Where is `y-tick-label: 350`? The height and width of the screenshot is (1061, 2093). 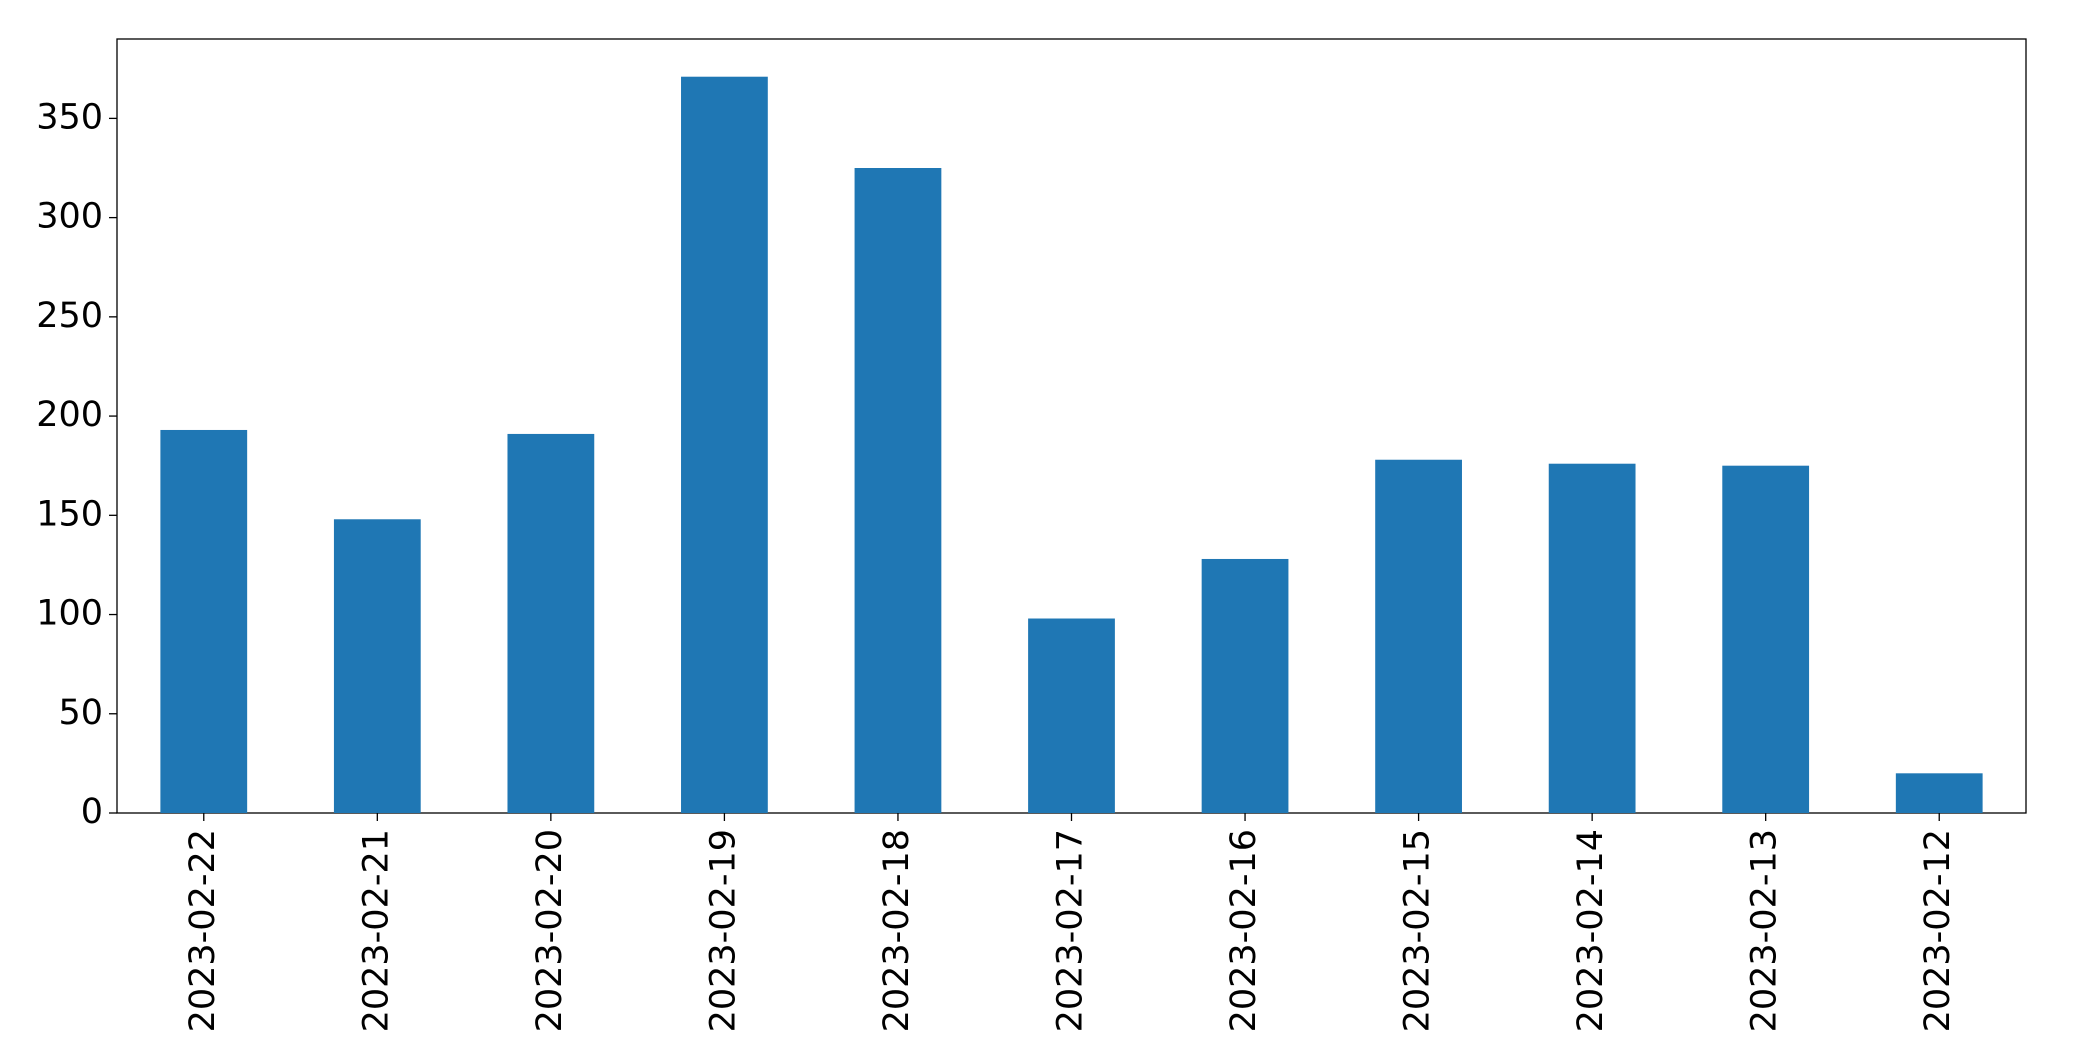
y-tick-label: 350 is located at coordinates (69, 117).